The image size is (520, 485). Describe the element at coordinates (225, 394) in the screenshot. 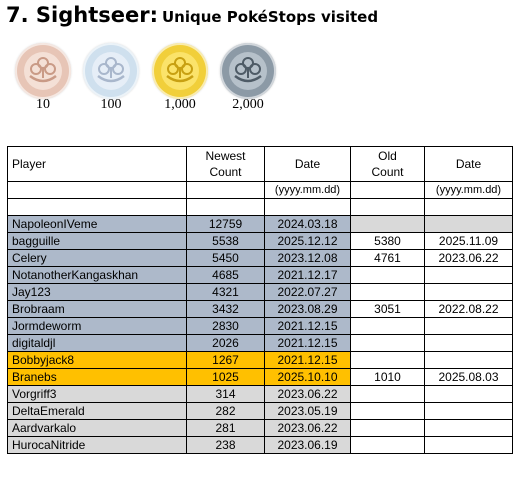

I see `newest-count-cell: 314` at that location.